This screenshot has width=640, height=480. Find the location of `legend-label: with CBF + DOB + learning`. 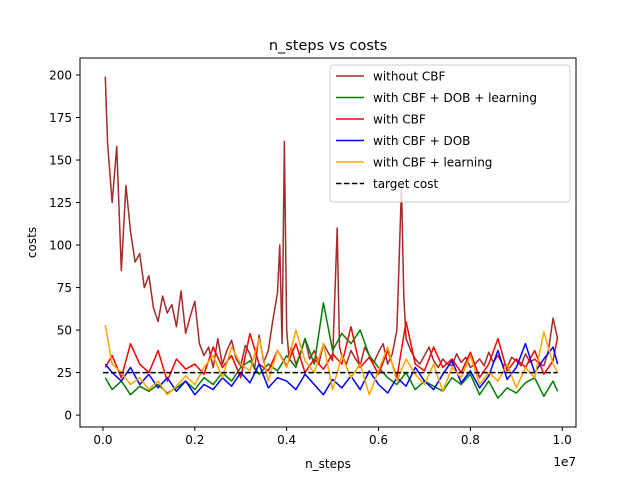

legend-label: with CBF + DOB + learning is located at coordinates (455, 98).